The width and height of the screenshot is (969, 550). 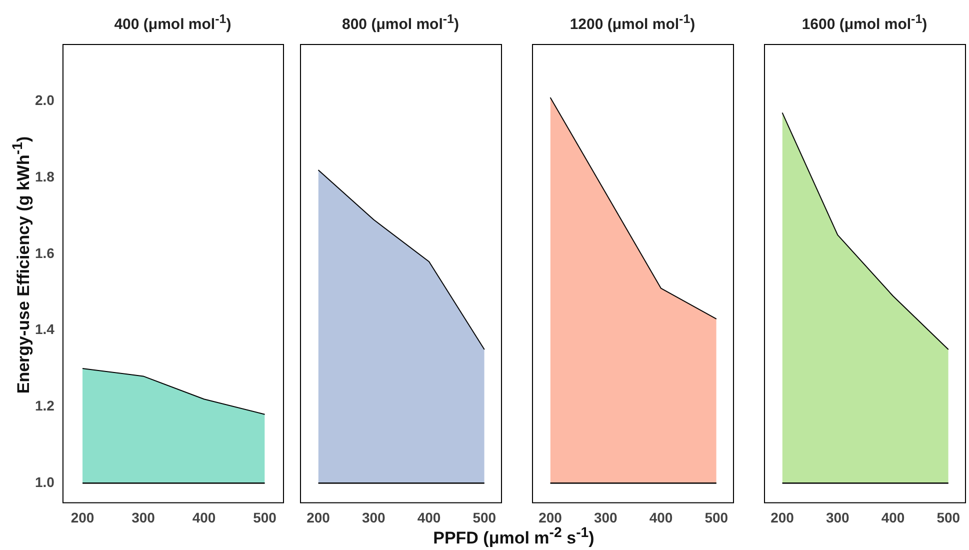 I want to click on y-tick-label: 1.2, so click(x=44, y=406).